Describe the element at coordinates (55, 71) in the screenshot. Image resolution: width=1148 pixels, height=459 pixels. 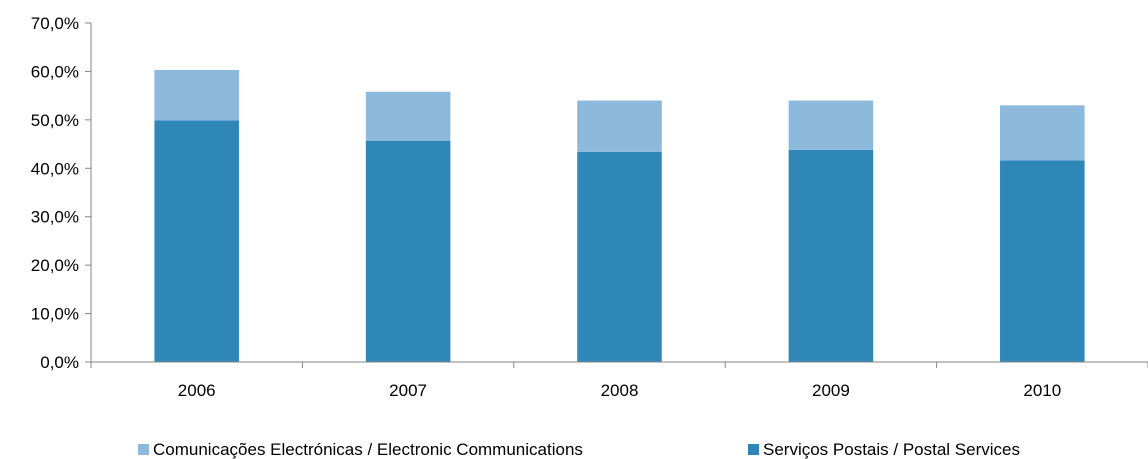
I see `y-tick-label: 60,0%` at that location.